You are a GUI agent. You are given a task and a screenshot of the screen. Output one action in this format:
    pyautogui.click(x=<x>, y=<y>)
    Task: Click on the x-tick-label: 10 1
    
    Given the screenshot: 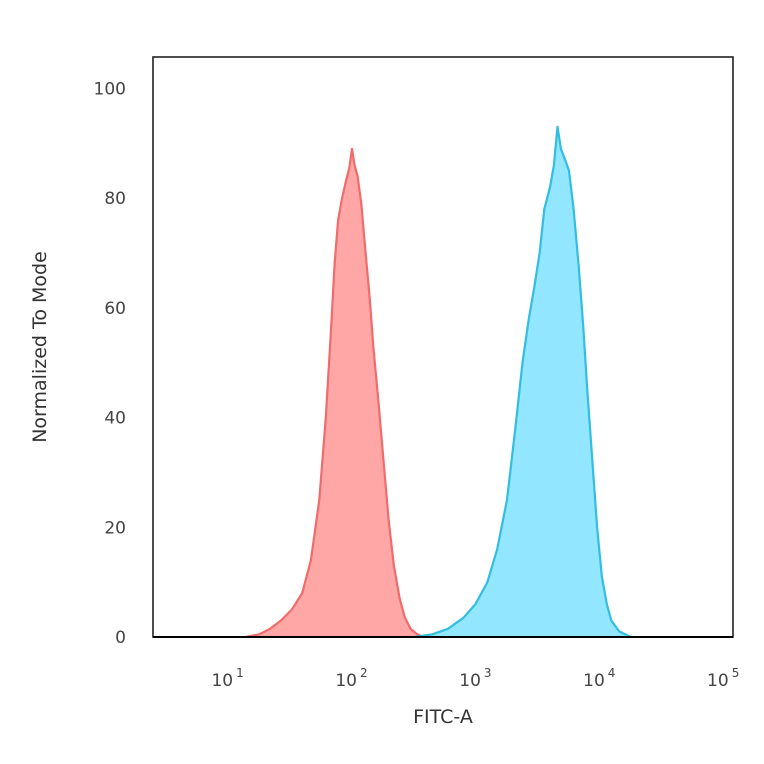 What is the action you would take?
    pyautogui.click(x=227, y=678)
    